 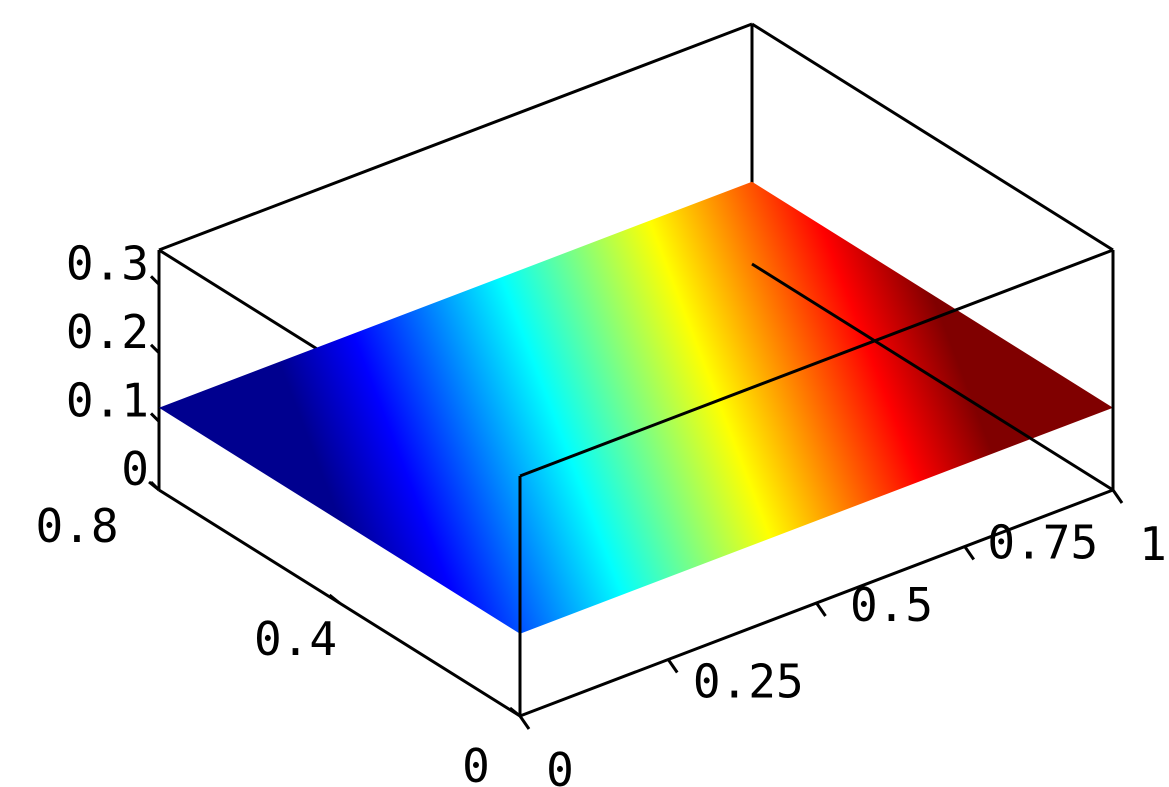 What do you see at coordinates (1042, 543) in the screenshot?
I see `x-tick-label: 0.75` at bounding box center [1042, 543].